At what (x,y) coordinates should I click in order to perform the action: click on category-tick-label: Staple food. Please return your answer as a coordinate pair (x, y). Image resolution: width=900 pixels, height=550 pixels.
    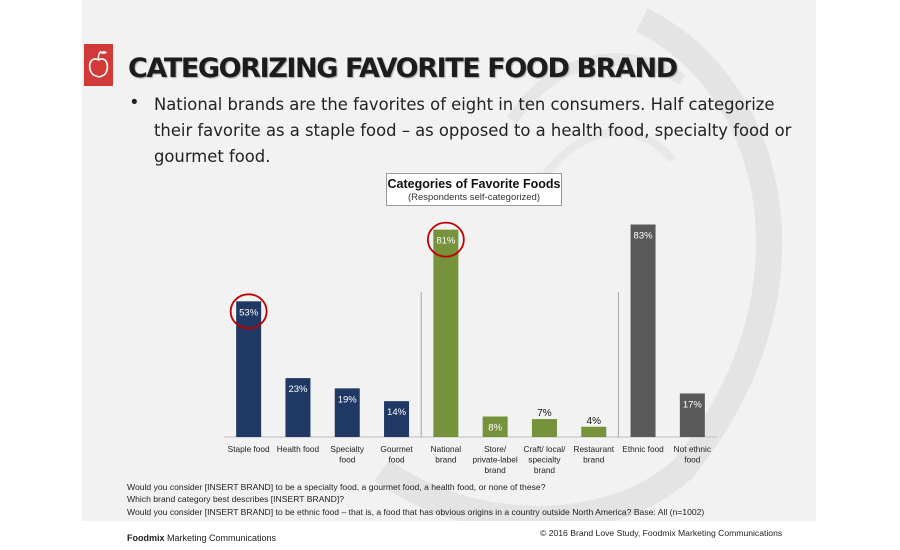
    Looking at the image, I should click on (249, 449).